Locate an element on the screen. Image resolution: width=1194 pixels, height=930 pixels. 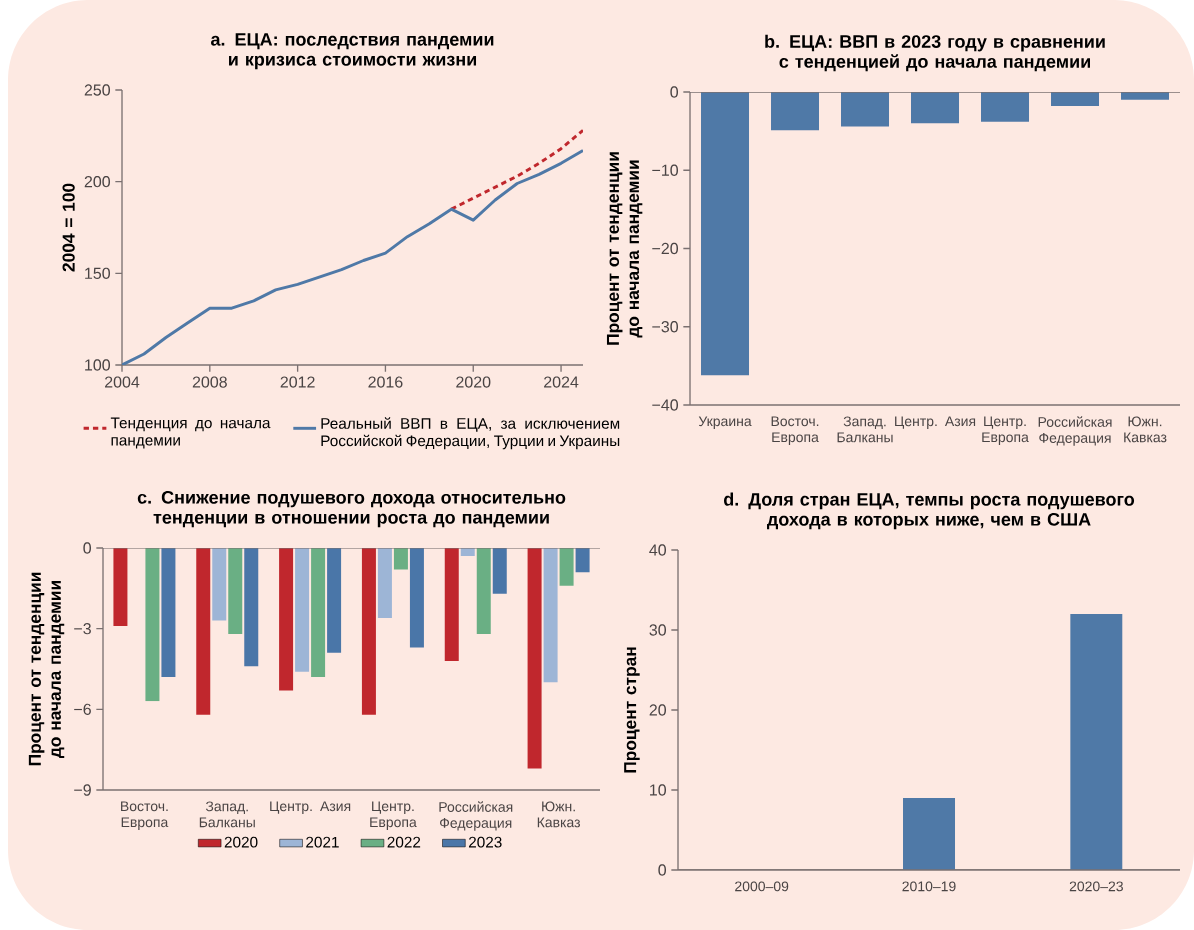
y-tick-label: −40 is located at coordinates (665, 405).